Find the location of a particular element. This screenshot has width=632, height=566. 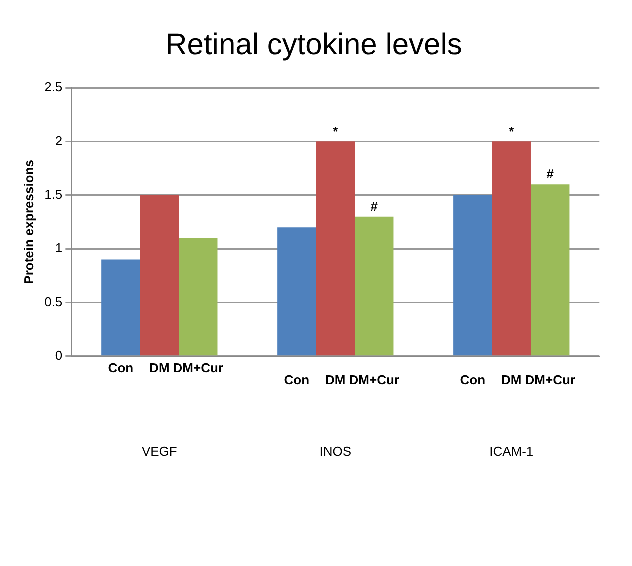

y-tick-label: 1.5 is located at coordinates (53, 194).